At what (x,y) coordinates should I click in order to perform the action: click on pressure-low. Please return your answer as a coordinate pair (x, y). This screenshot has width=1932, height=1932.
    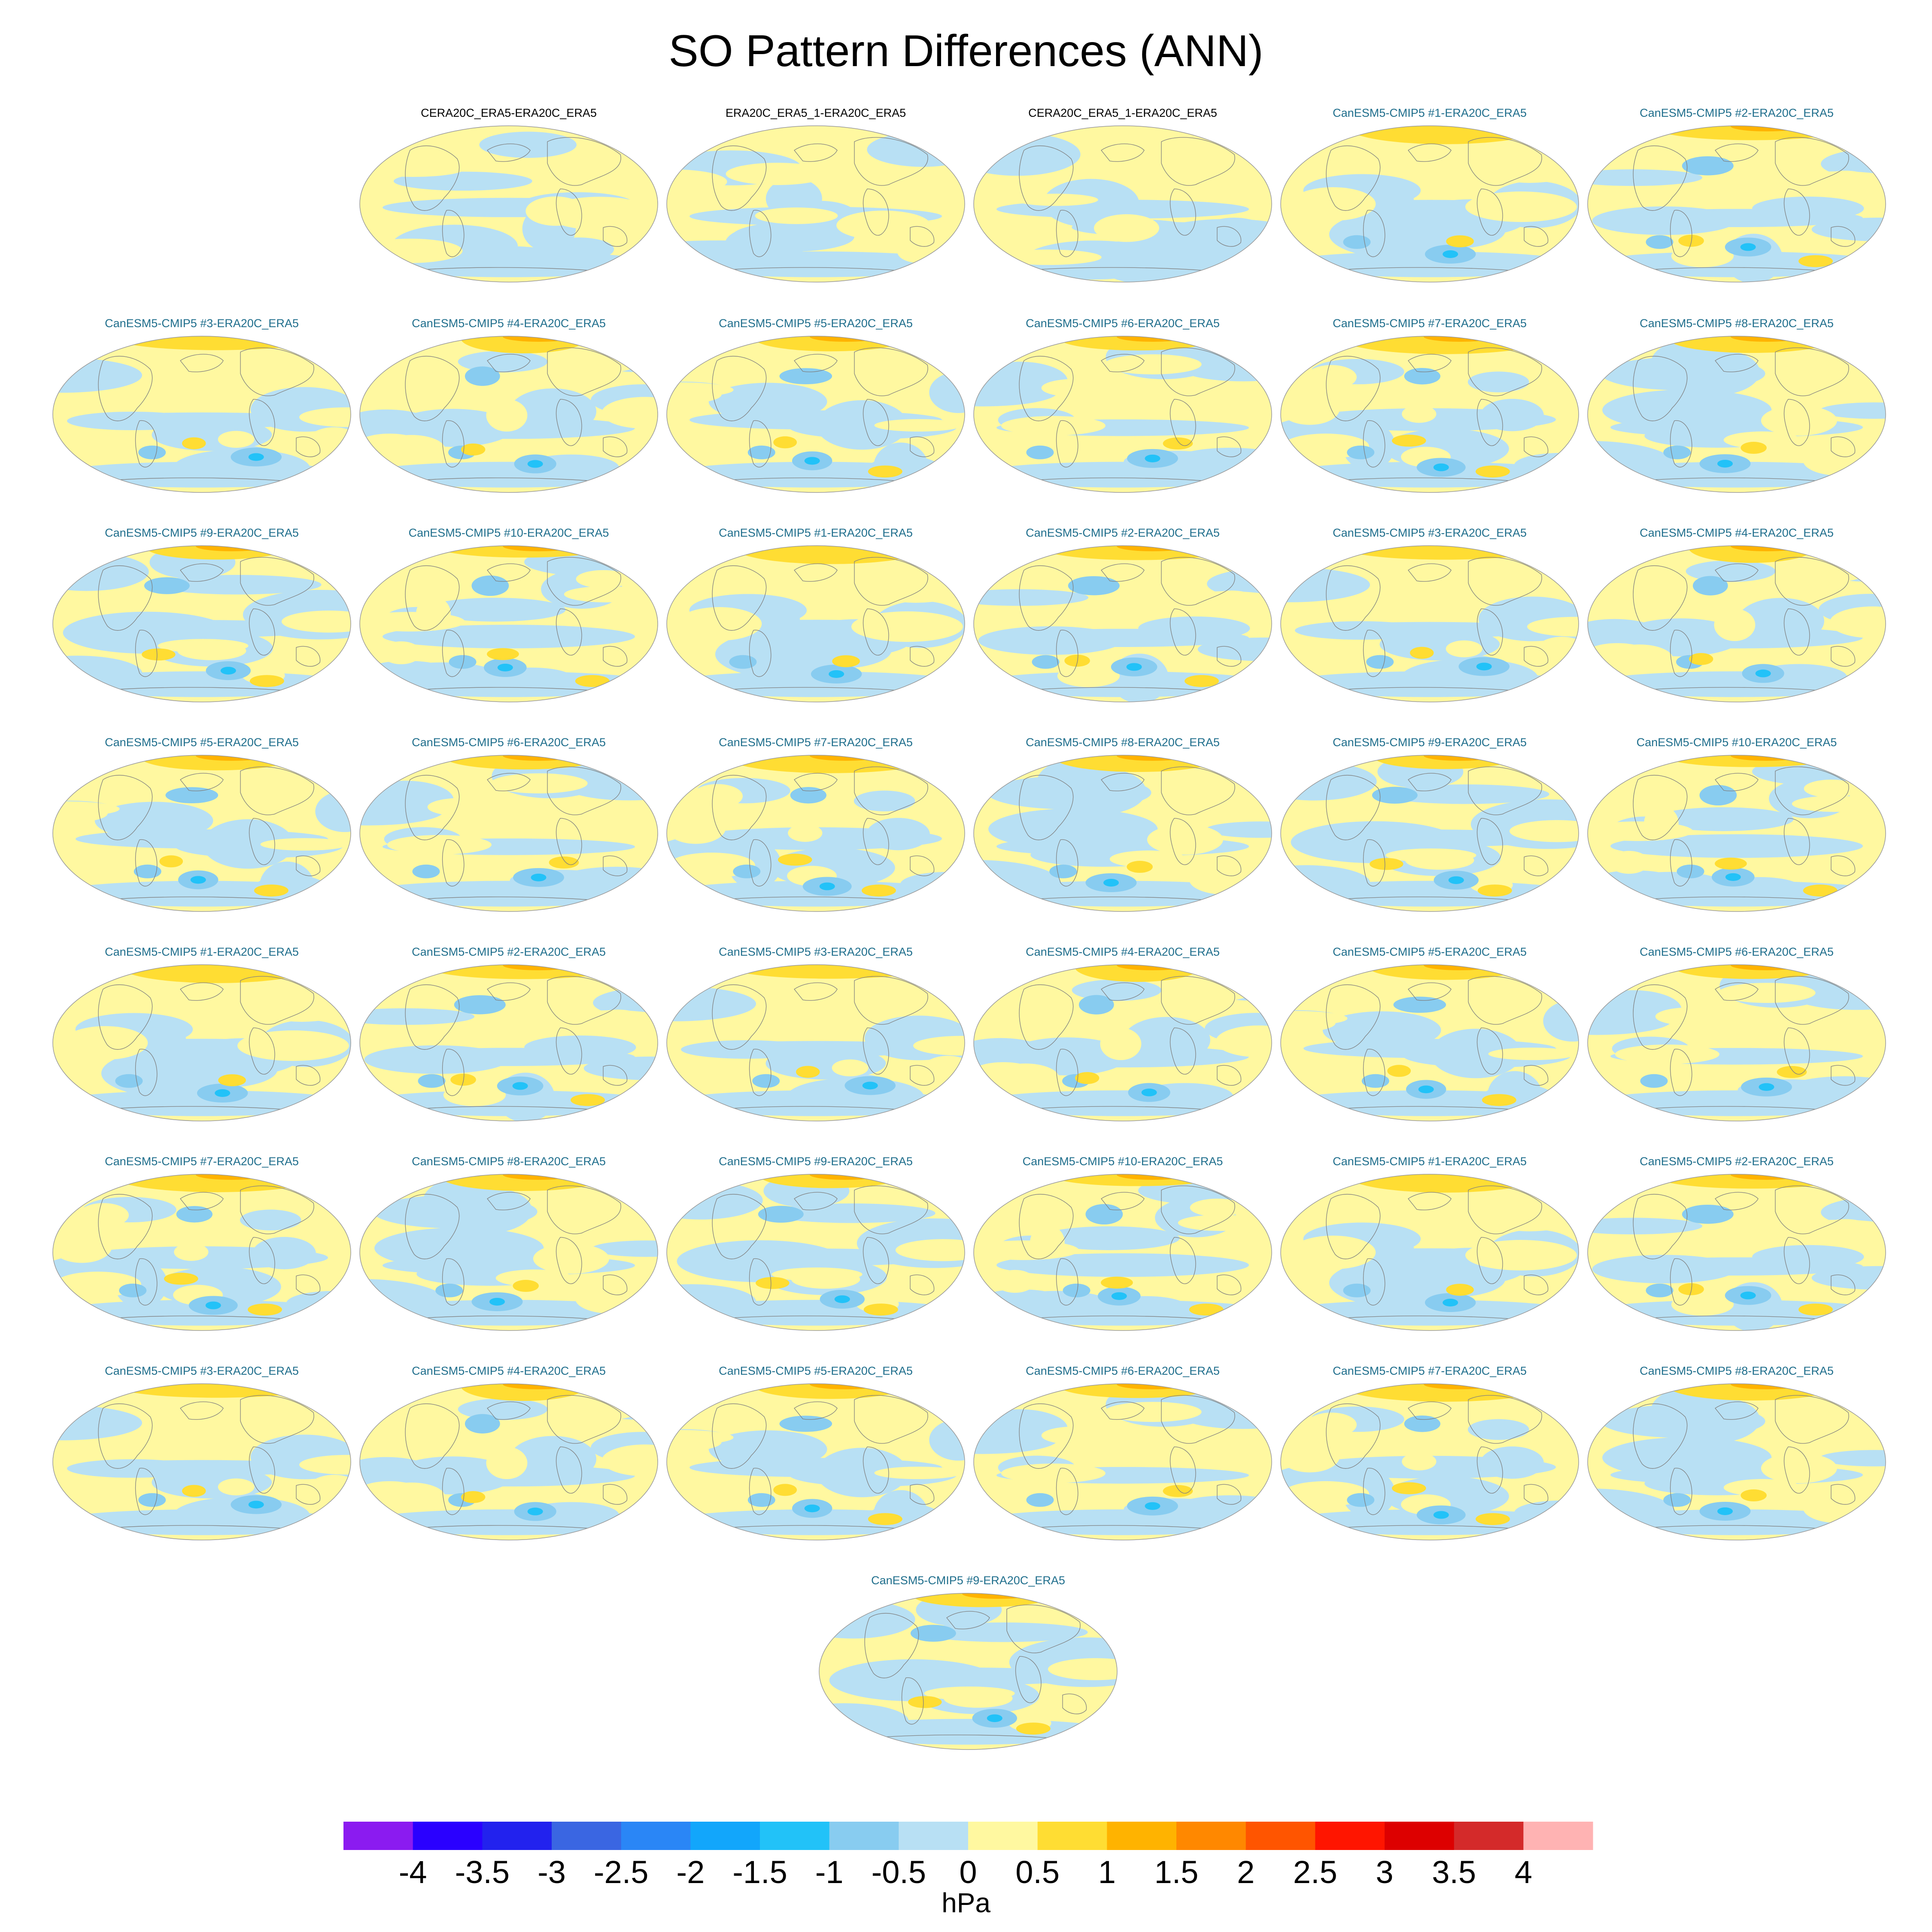
    Looking at the image, I should click on (1422, 1423).